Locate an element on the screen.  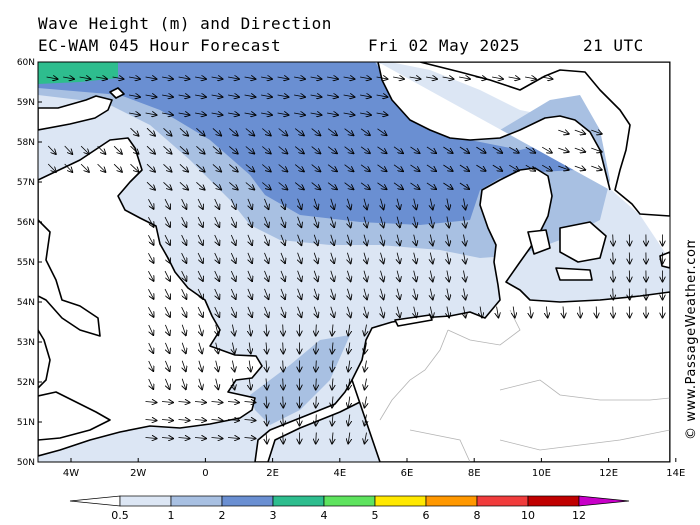
lon-label: 12E is located at coordinates (608, 473).